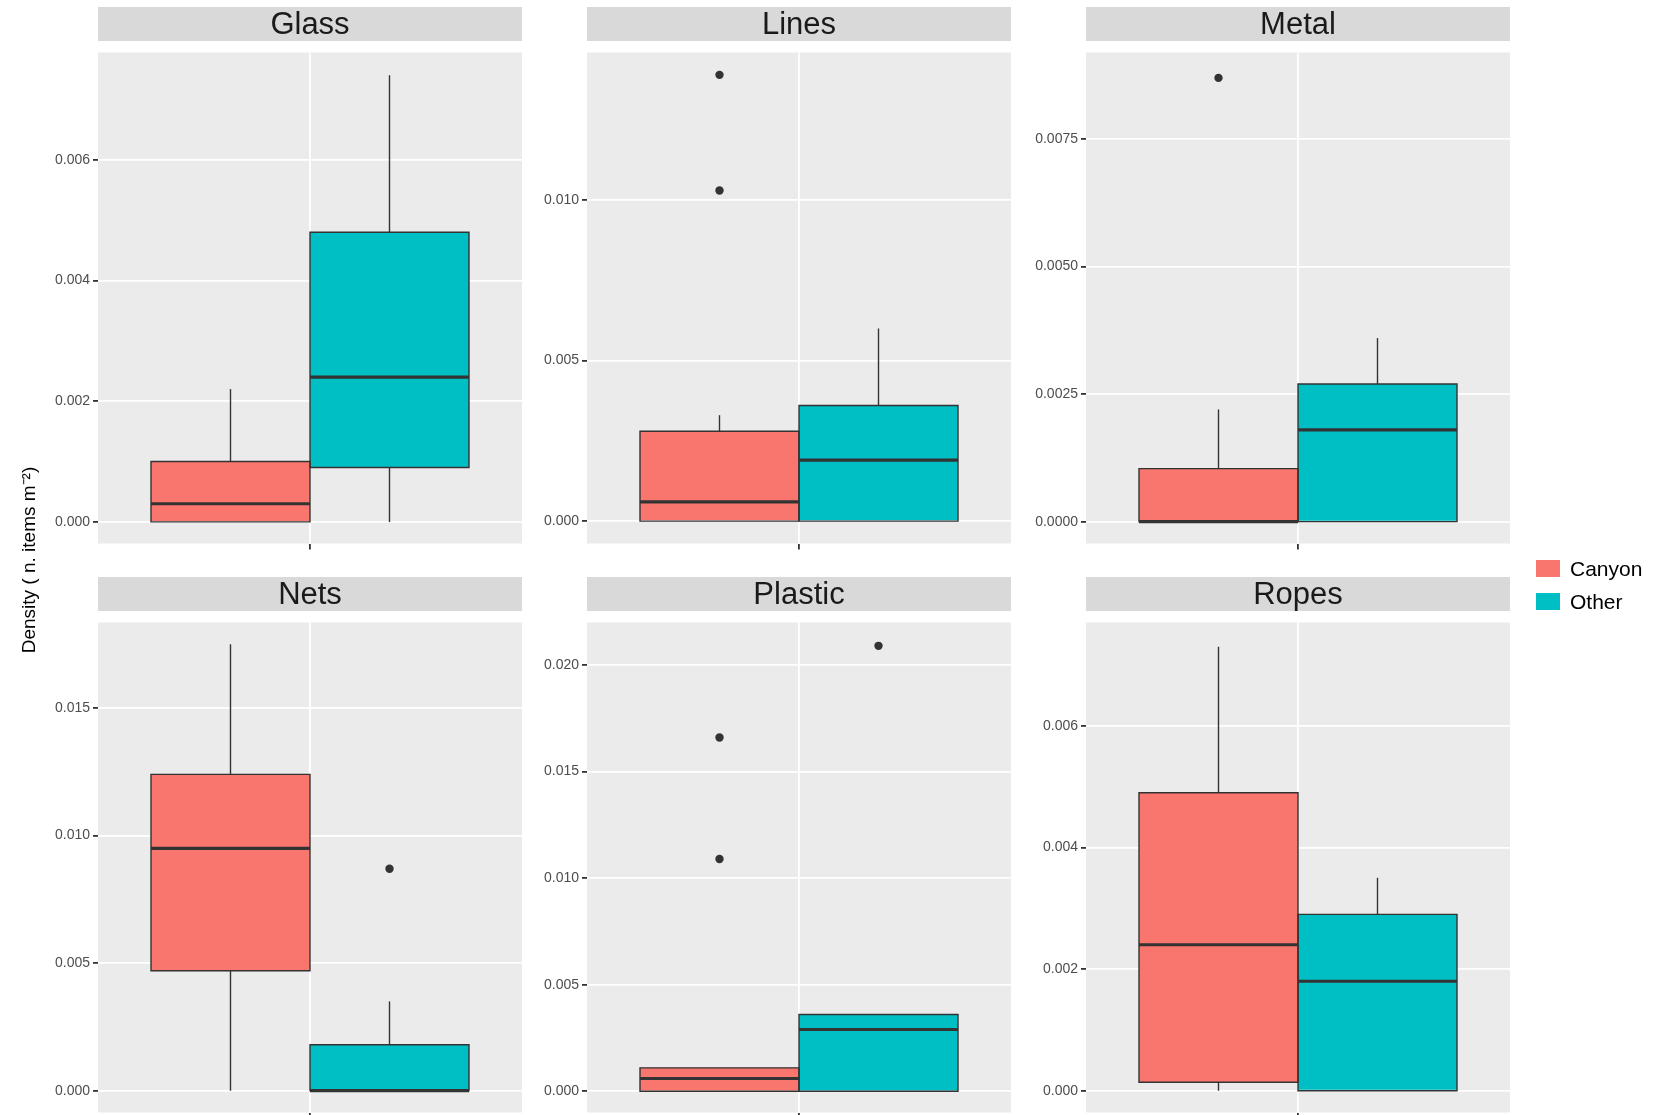  Describe the element at coordinates (561, 663) in the screenshot. I see `y-tick-label: 0.020` at that location.